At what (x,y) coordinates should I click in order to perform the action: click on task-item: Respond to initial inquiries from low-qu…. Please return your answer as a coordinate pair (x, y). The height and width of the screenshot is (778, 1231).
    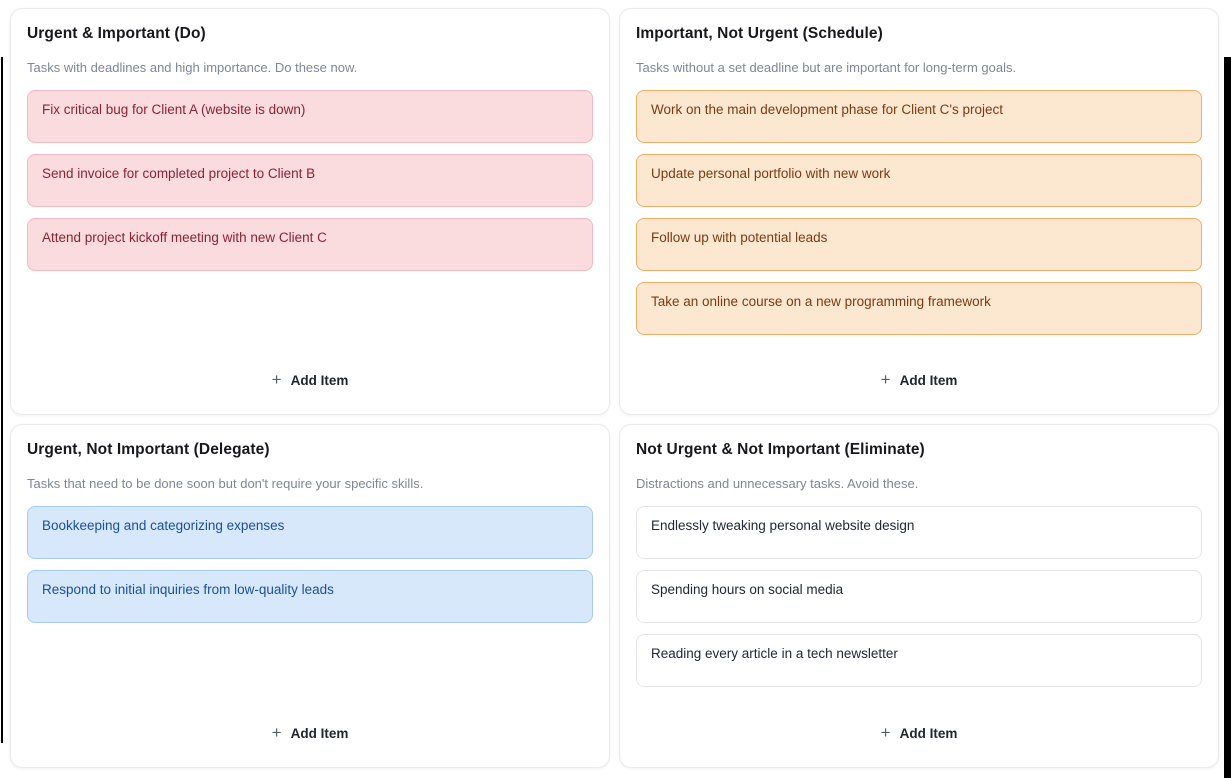
    Looking at the image, I should click on (310, 596).